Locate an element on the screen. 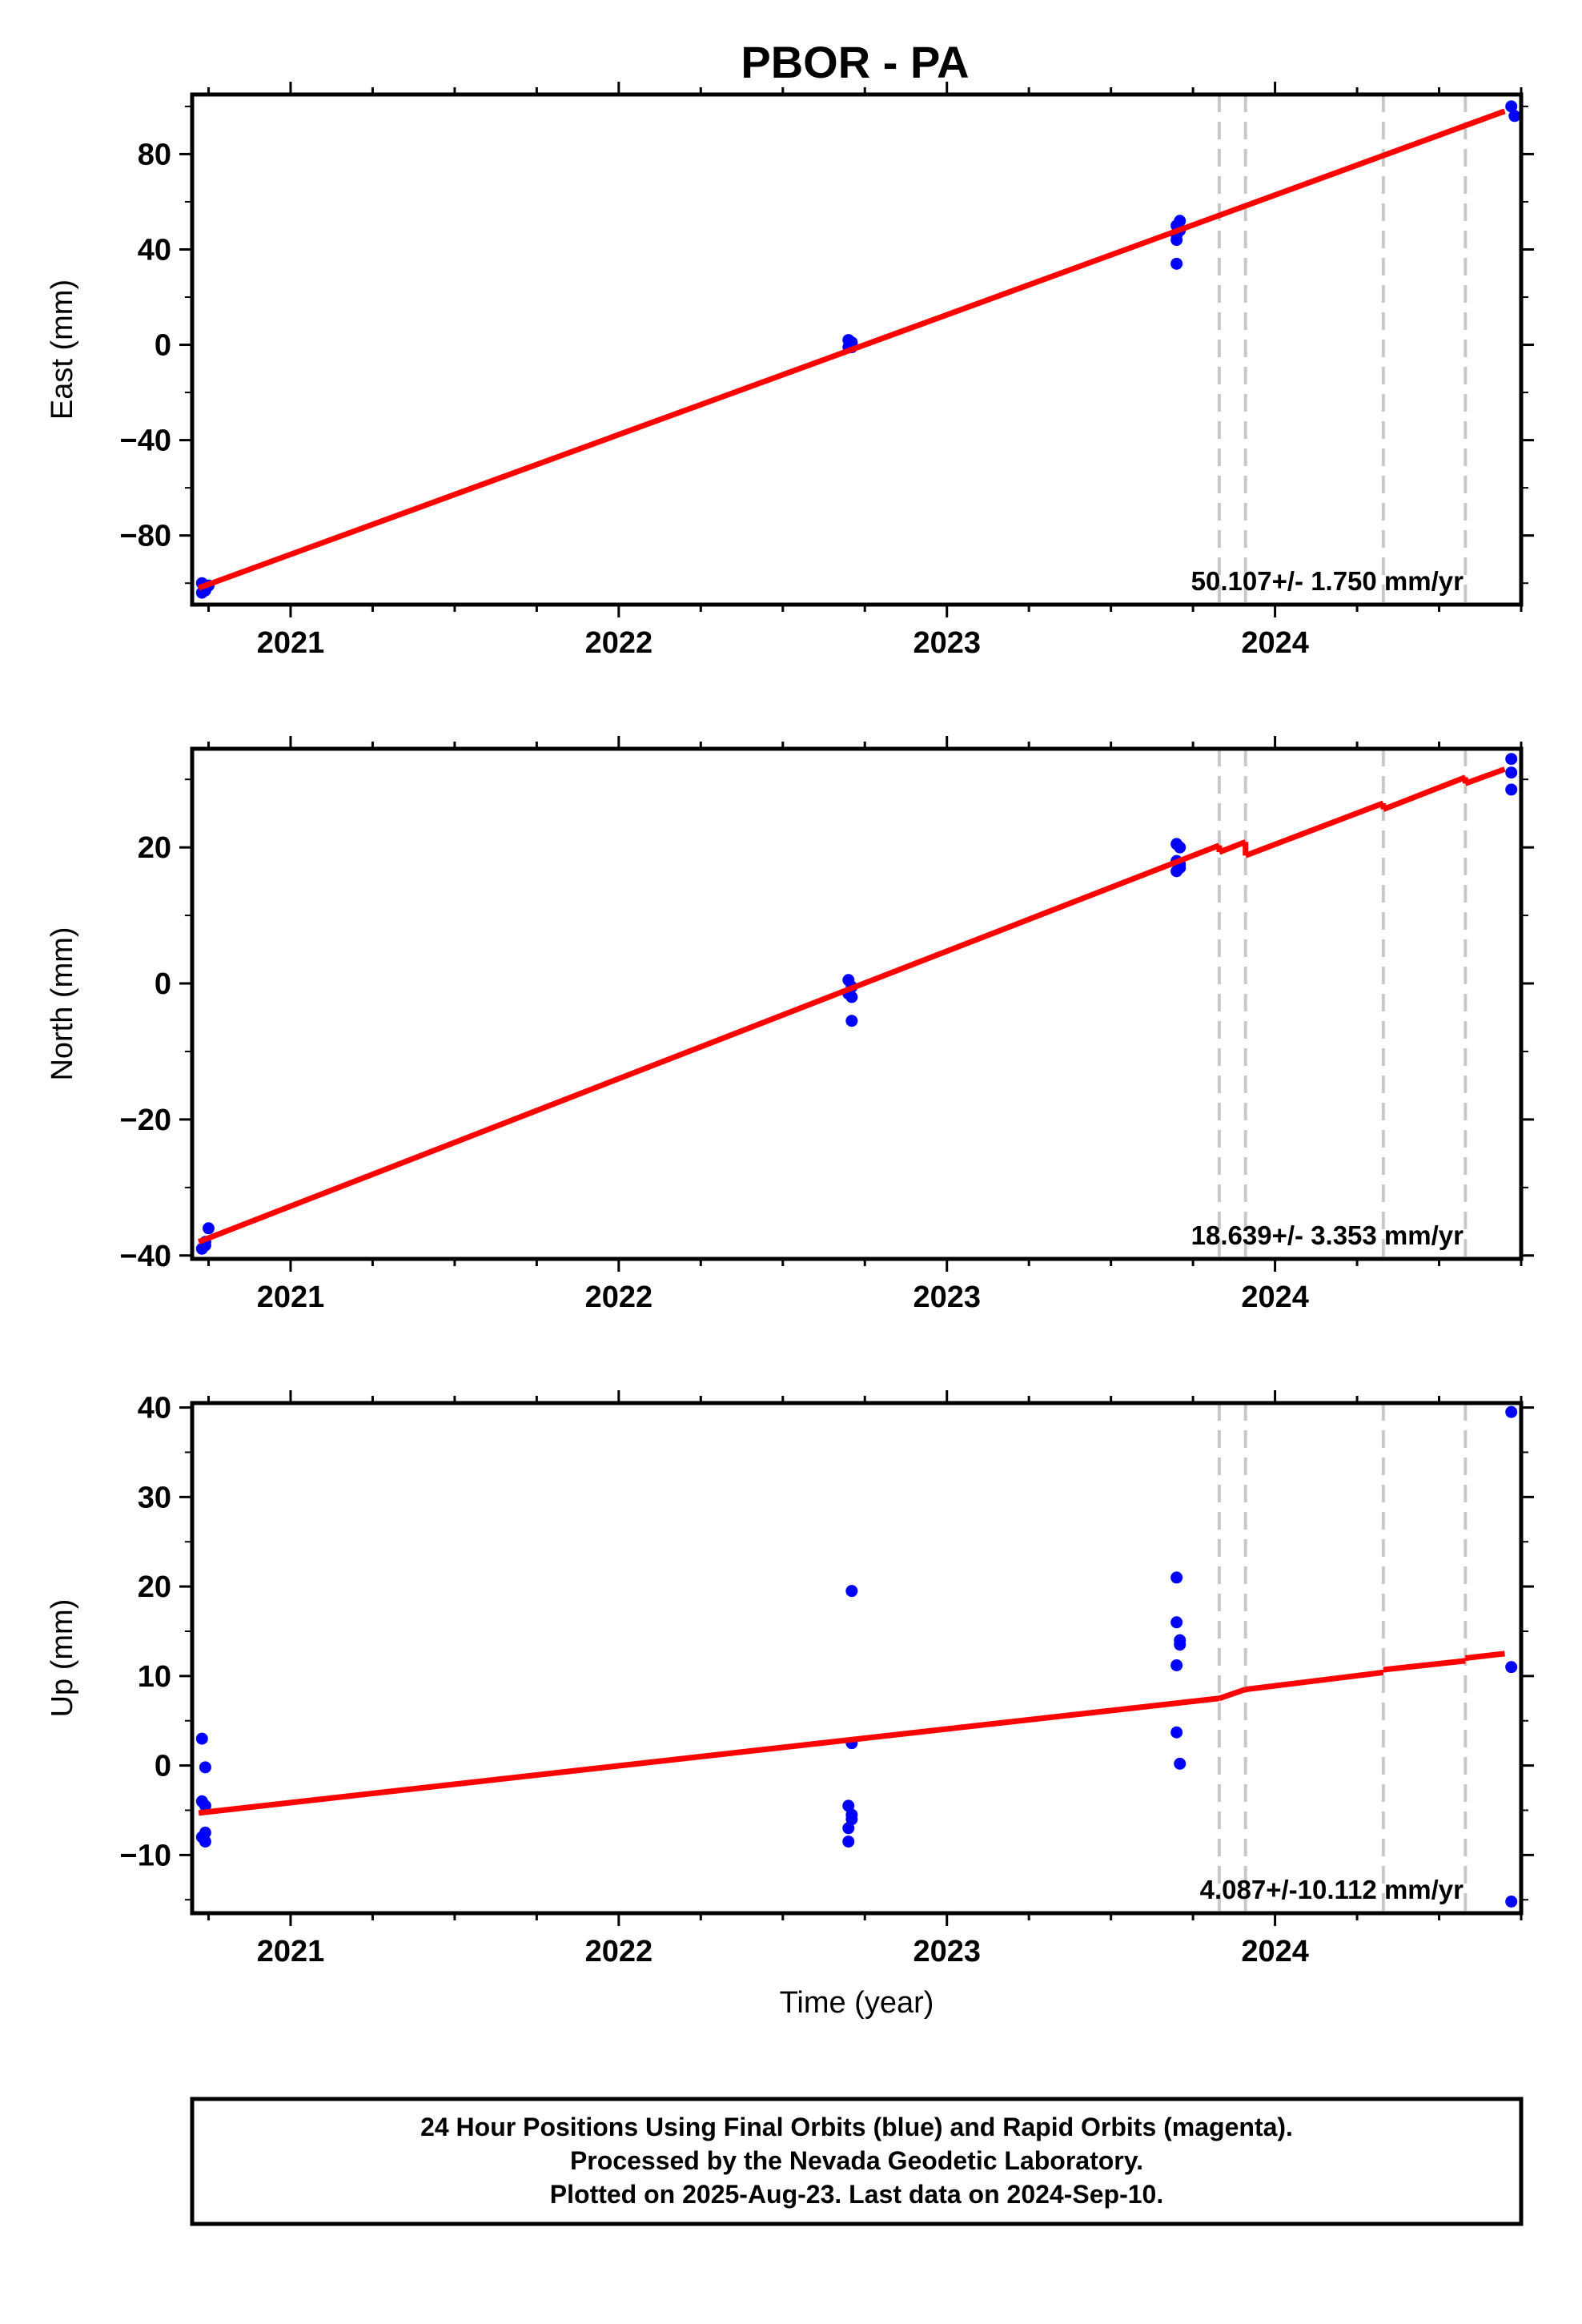 This screenshot has height=2324, width=1582. y-tick-label: 10 is located at coordinates (154, 1677).